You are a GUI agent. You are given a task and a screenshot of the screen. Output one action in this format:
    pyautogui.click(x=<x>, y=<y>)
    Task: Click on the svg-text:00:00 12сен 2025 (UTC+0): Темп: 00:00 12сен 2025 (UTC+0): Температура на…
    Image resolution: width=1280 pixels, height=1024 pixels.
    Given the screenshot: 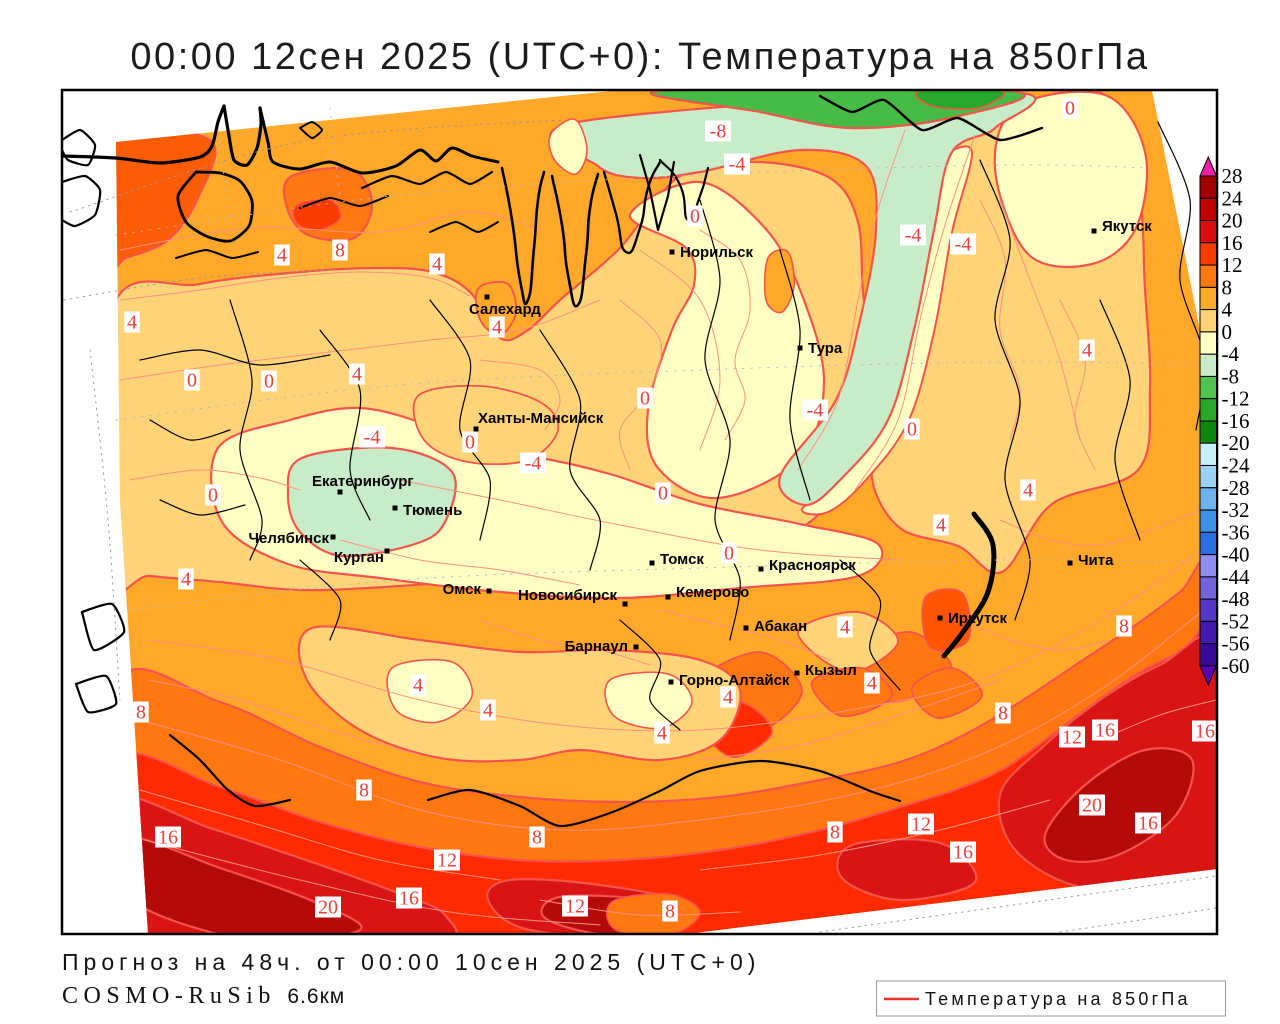 What is the action you would take?
    pyautogui.click(x=639, y=57)
    